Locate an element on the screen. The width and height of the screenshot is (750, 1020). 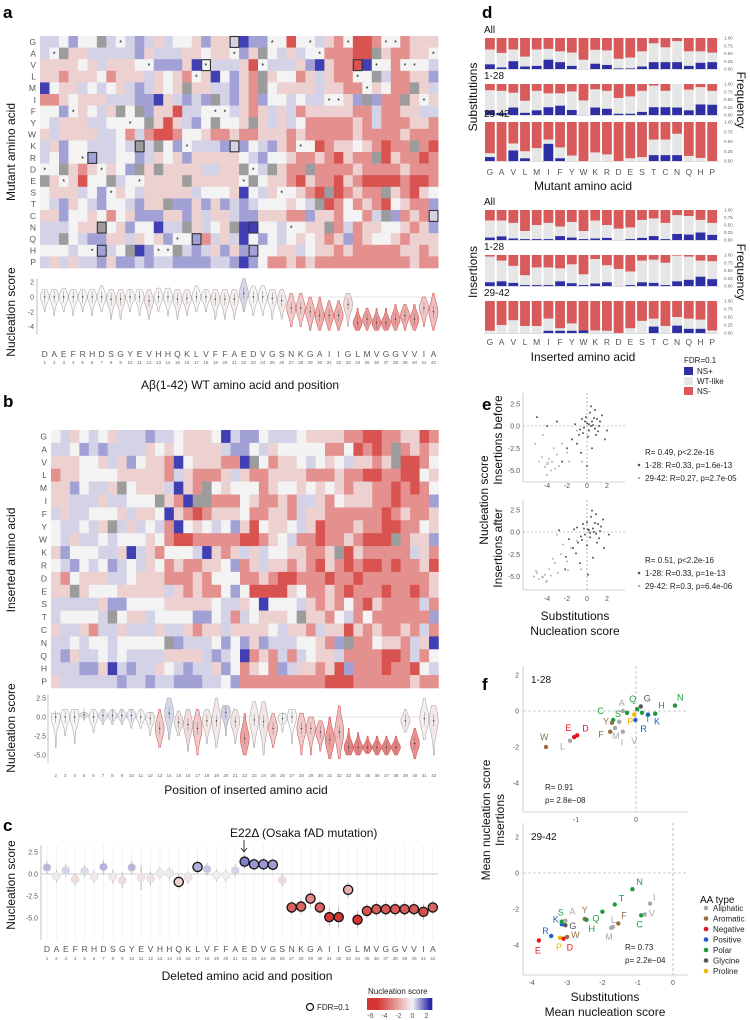
correlation-1-28: 1-28: R=0.33, p=1e-13 is located at coordinates (685, 573).